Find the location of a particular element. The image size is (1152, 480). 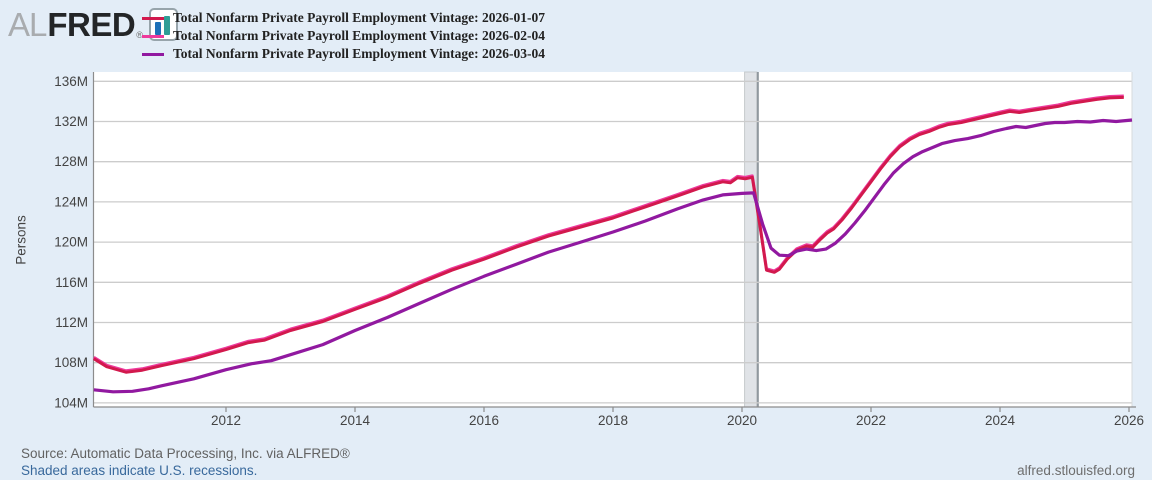

x-tick-label-2024: 2024 is located at coordinates (1000, 420).